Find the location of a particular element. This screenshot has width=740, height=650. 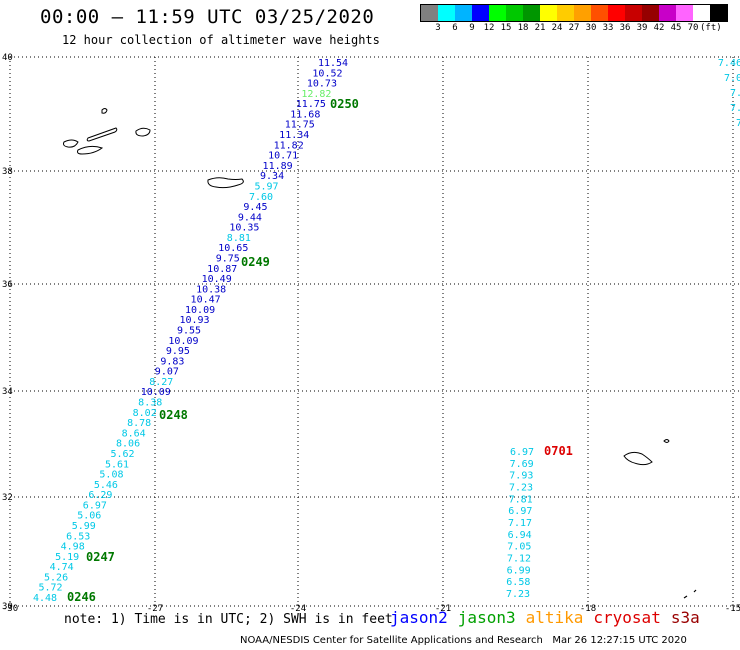

lat-tick-label: 36 is located at coordinates (7, 285).